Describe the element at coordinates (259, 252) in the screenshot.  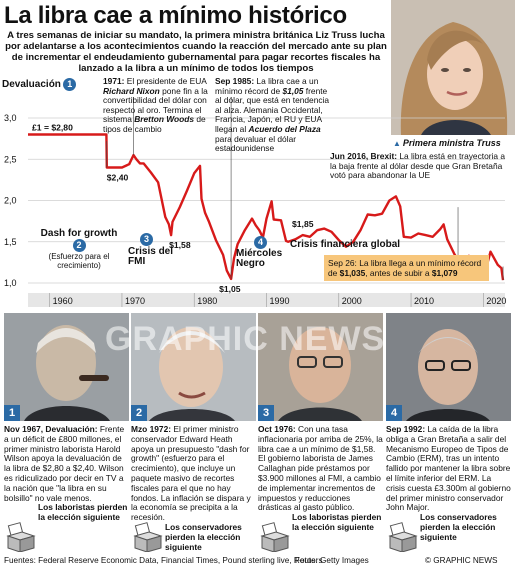
I see `label-miercoles: 4 Miércoles Negro` at that location.